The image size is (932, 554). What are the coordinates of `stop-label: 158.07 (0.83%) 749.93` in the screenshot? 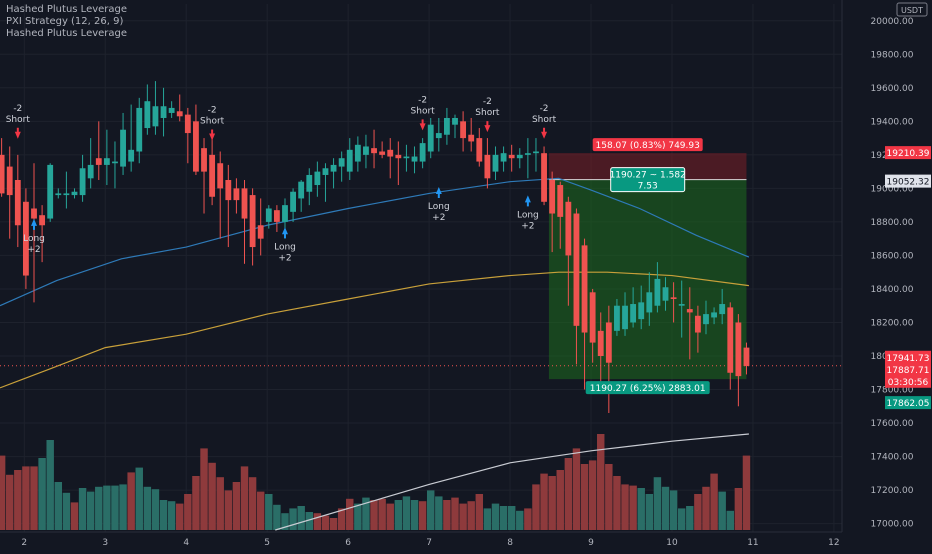 It's located at (648, 146).